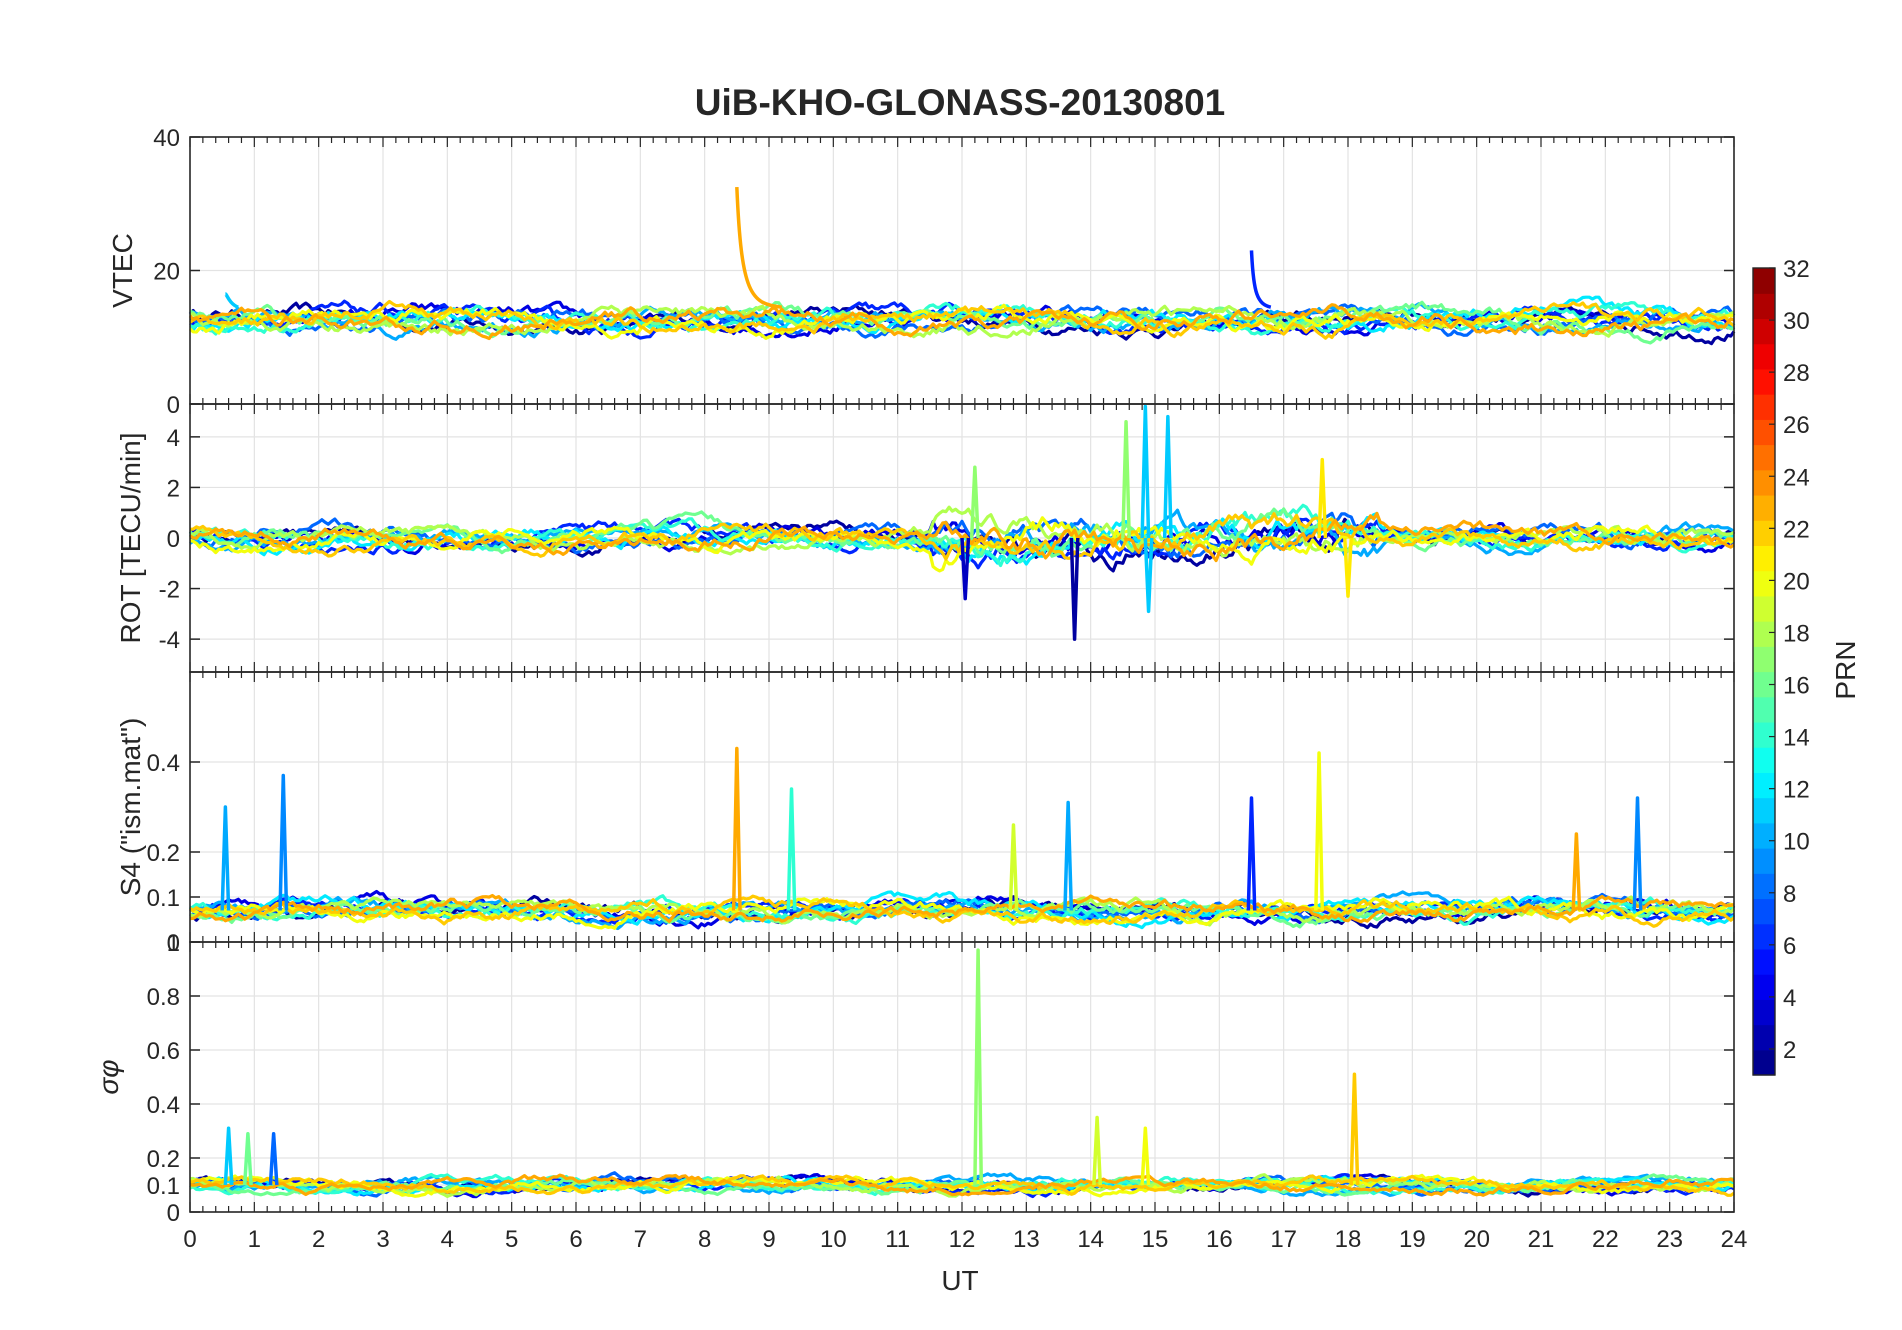  What do you see at coordinates (833, 1239) in the screenshot?
I see `x-tick-label: 10` at bounding box center [833, 1239].